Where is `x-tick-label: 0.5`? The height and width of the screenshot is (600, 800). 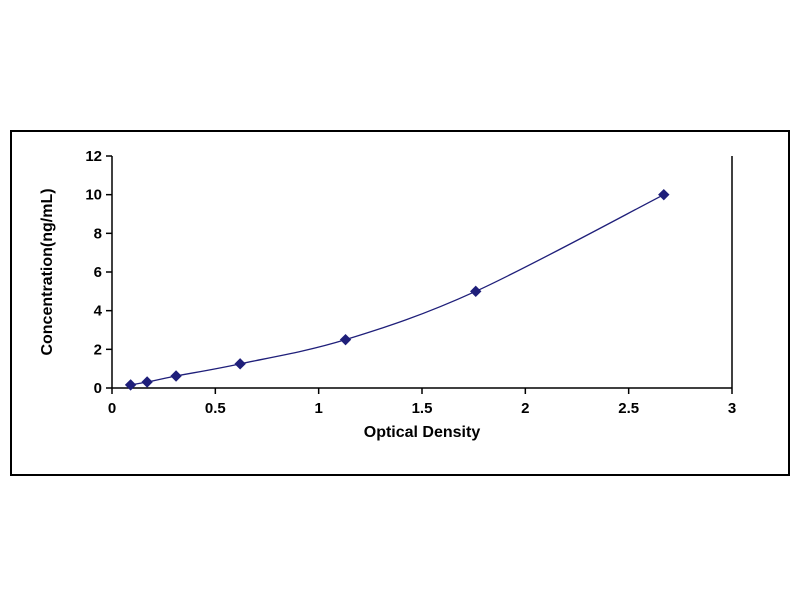
x-tick-label: 0.5 is located at coordinates (215, 408).